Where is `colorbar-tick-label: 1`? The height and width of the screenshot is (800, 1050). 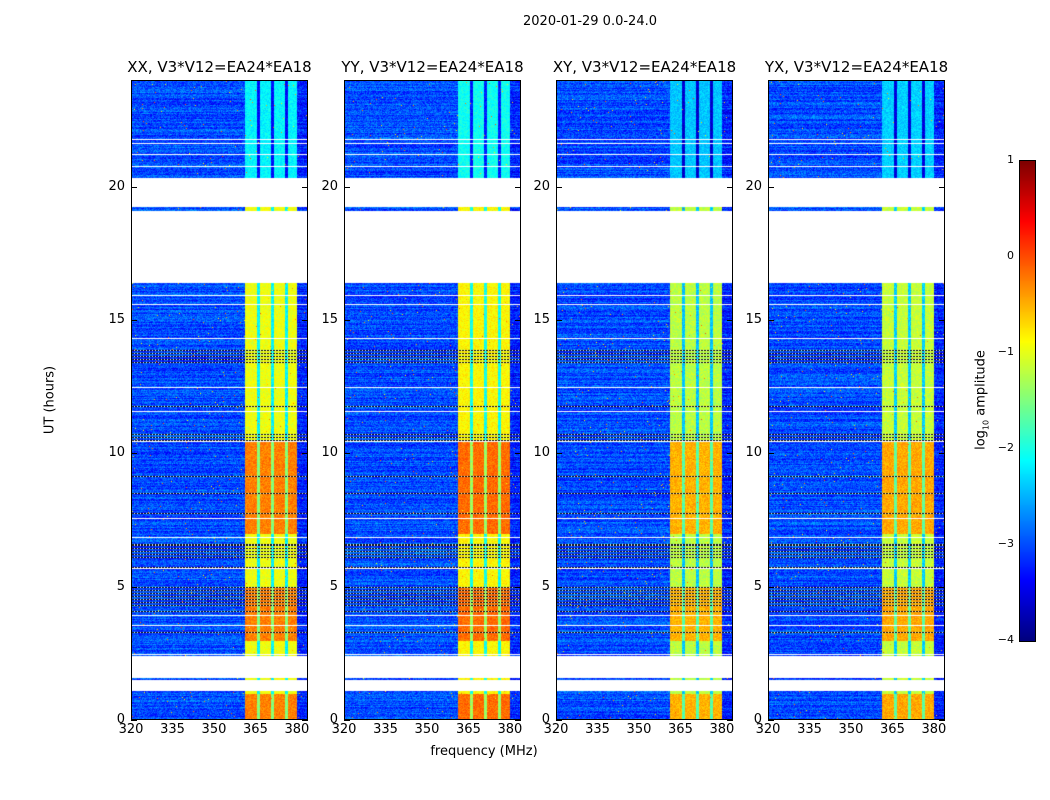
colorbar-tick-label: 1 is located at coordinates (1010, 159).